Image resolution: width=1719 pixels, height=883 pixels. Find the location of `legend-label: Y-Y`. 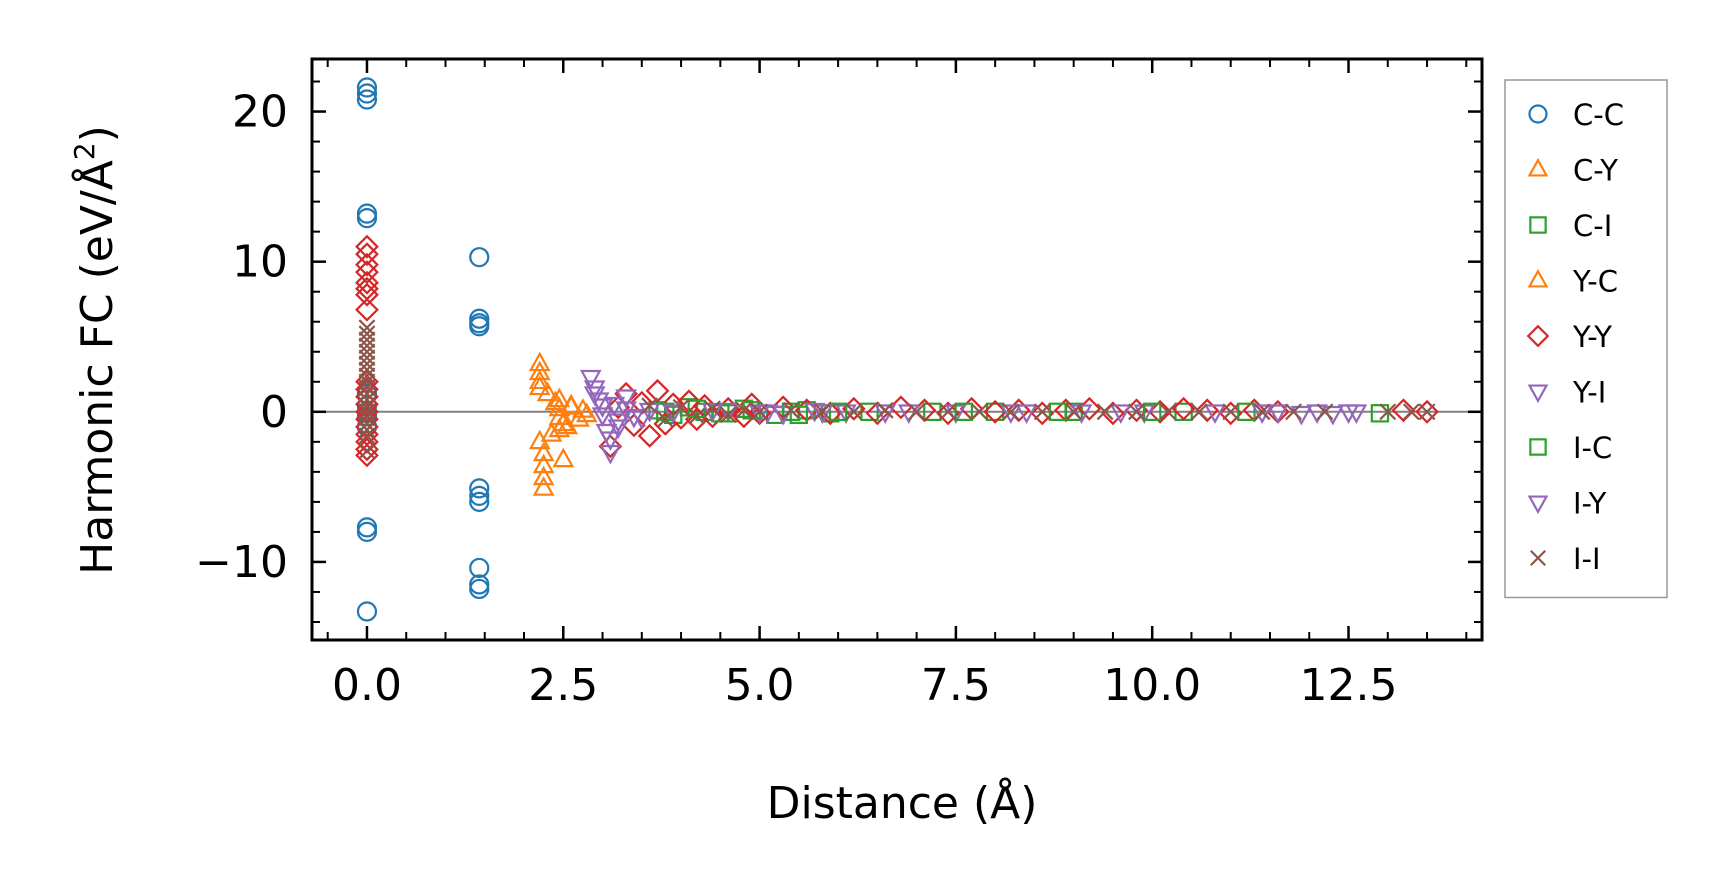

legend-label: Y-Y is located at coordinates (1592, 337).